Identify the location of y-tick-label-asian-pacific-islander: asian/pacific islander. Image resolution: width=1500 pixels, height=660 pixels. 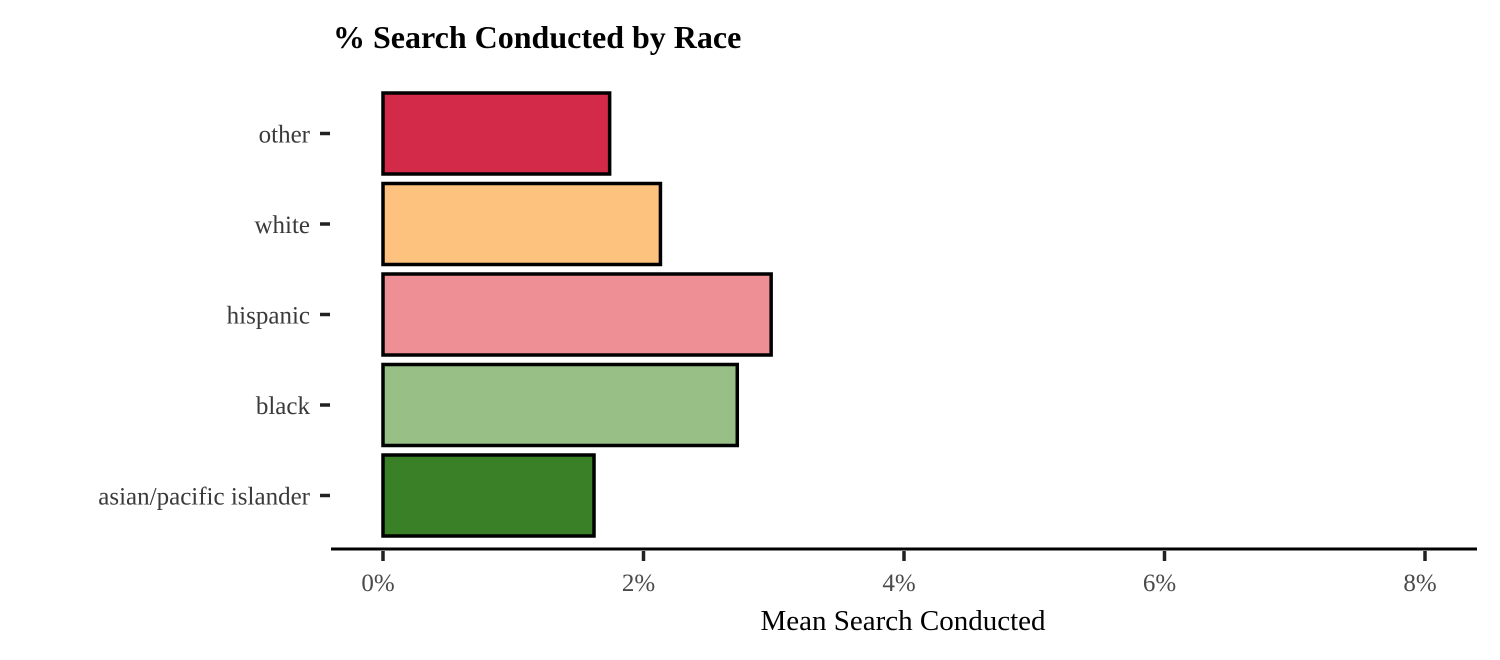
(204, 497).